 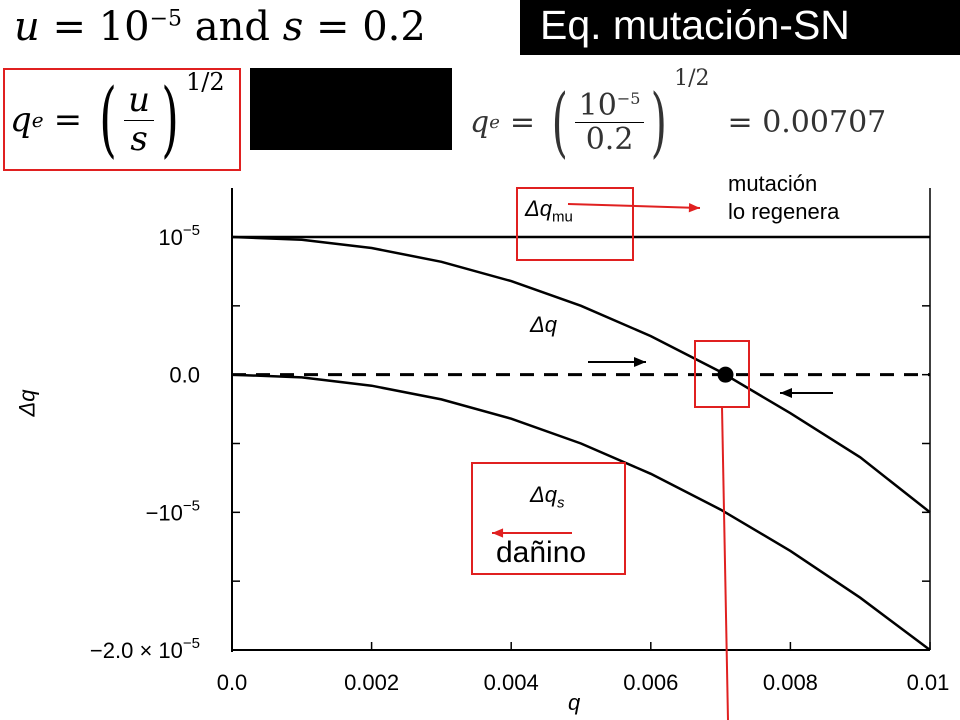 I want to click on open-paren: (, so click(x=108, y=119).